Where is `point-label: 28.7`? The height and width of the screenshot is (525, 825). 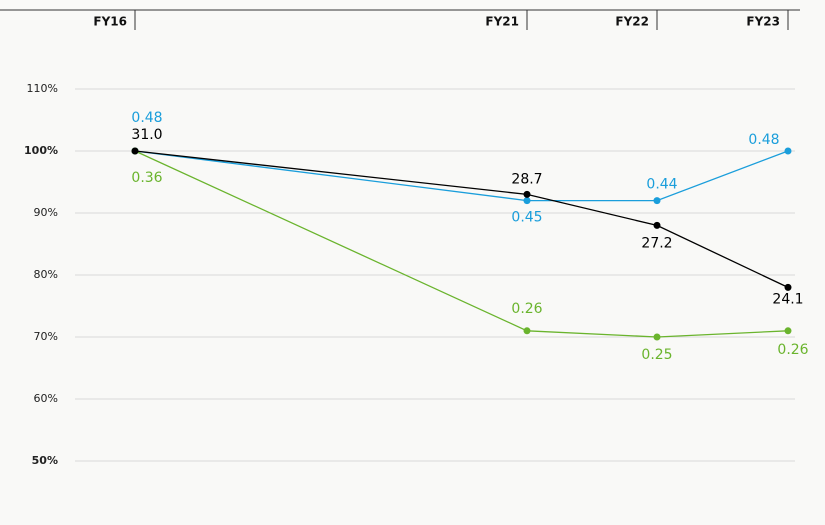
point-label: 28.7 is located at coordinates (526, 179).